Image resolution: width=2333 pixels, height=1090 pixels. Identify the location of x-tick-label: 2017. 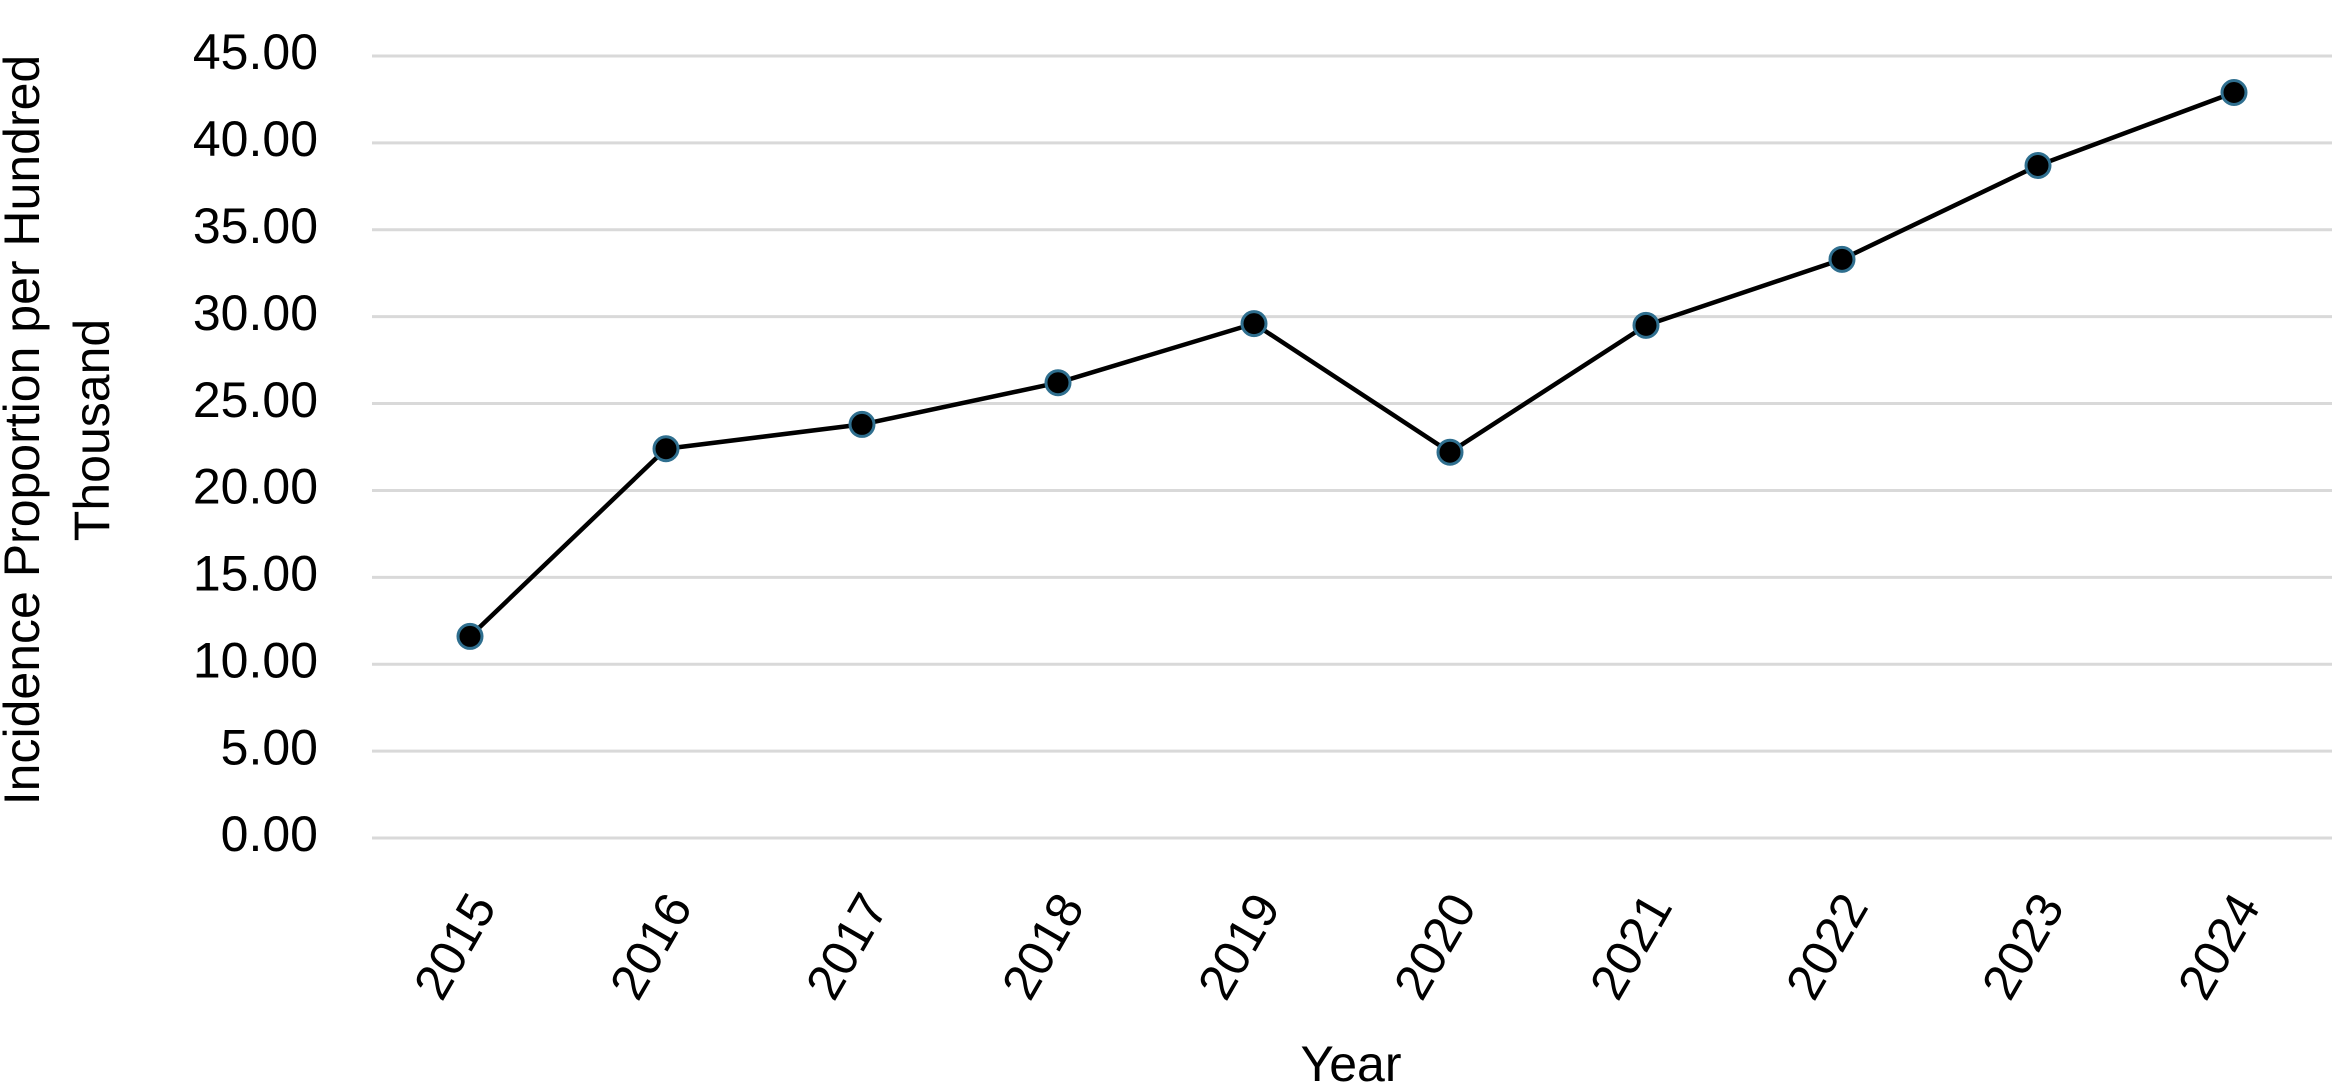
(847, 946).